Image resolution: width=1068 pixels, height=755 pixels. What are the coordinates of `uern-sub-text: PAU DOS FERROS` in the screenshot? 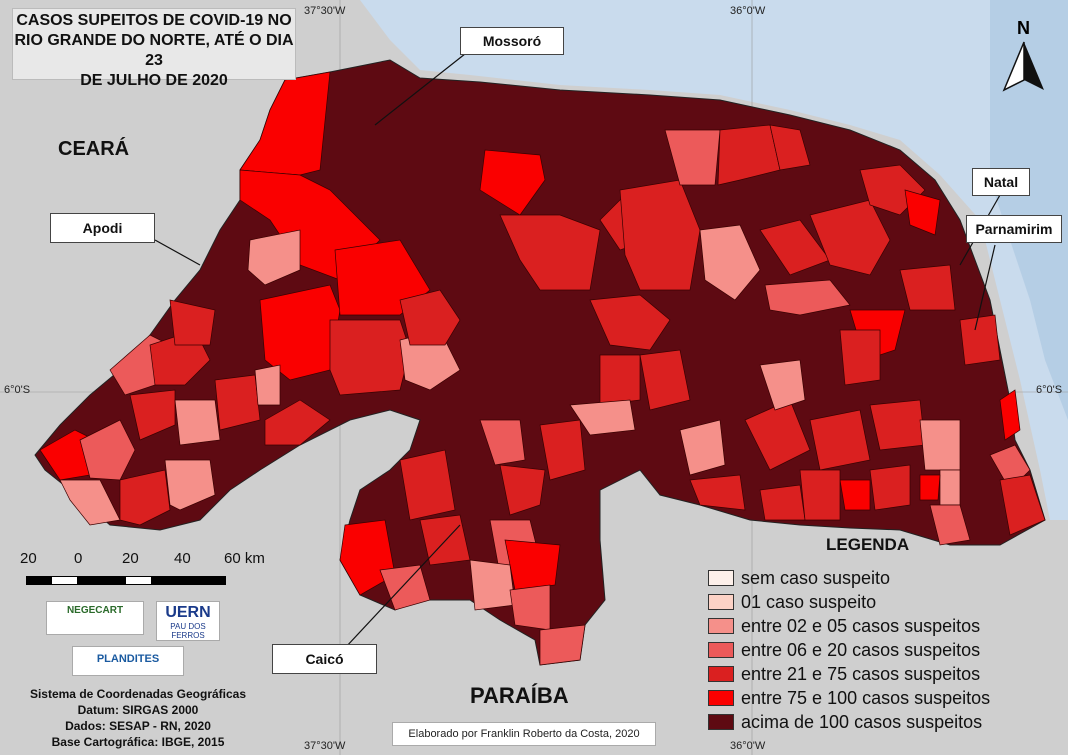 It's located at (188, 631).